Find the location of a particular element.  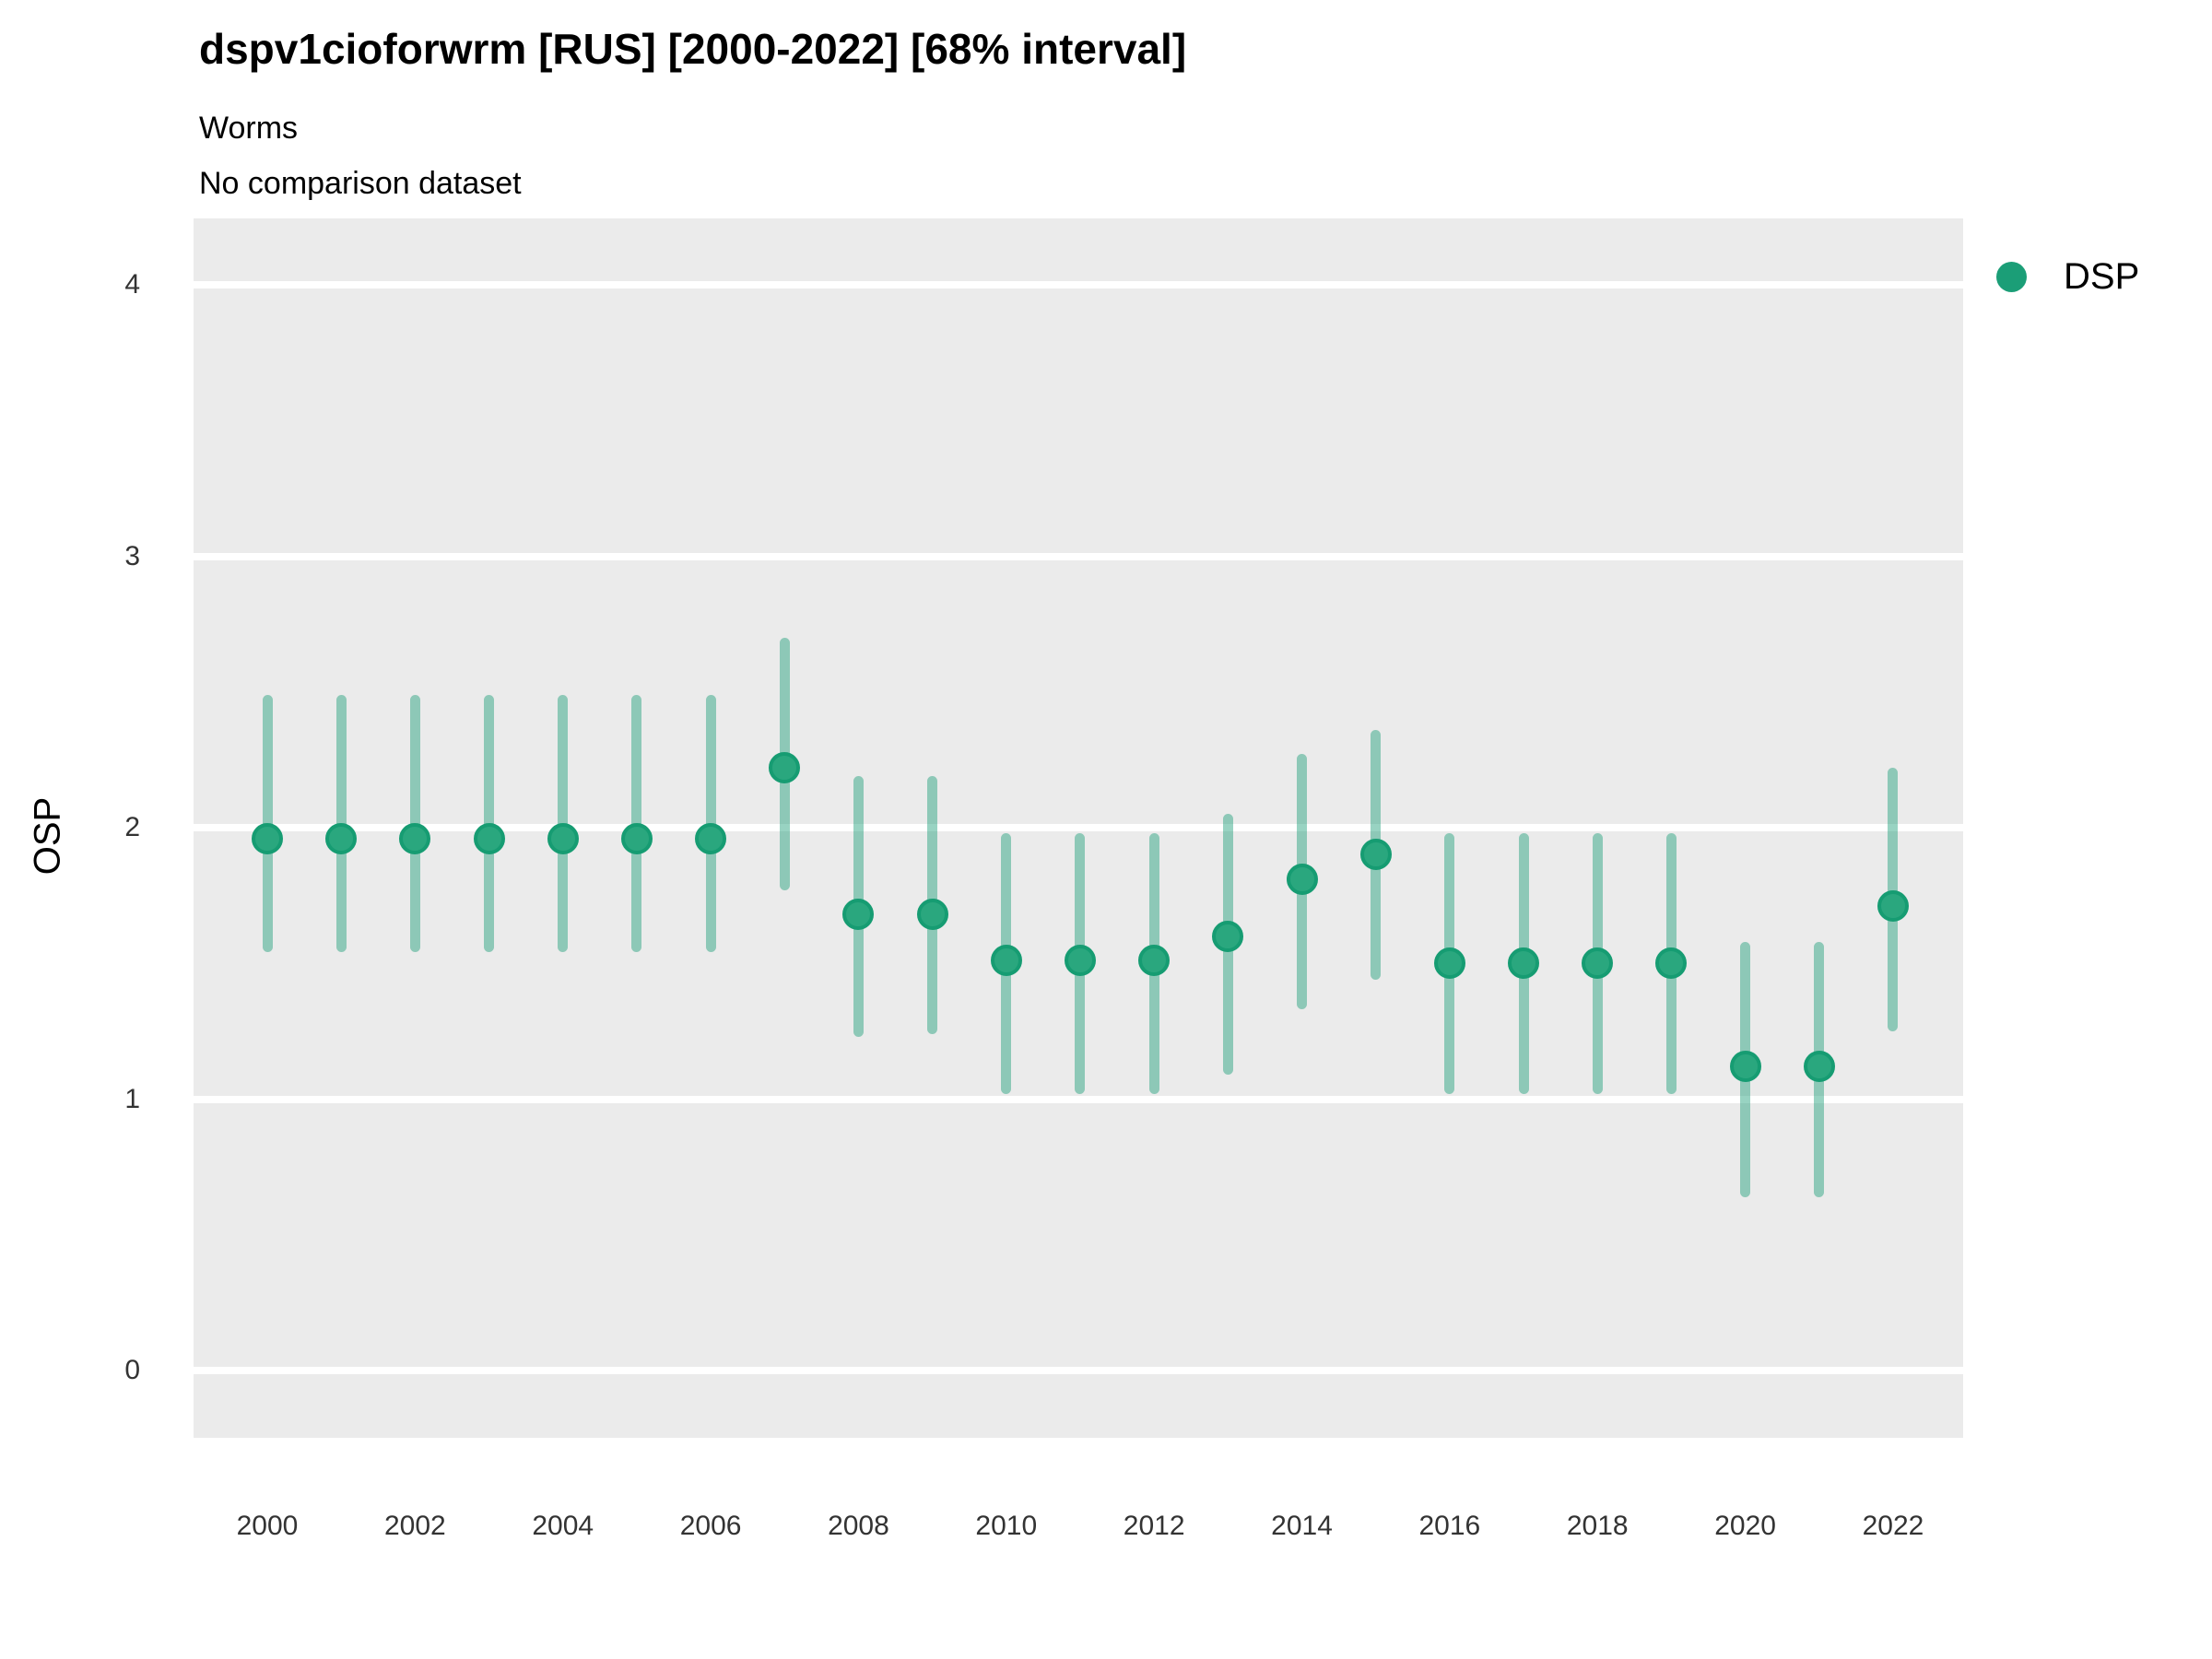

data-point-2012 is located at coordinates (1154, 961).